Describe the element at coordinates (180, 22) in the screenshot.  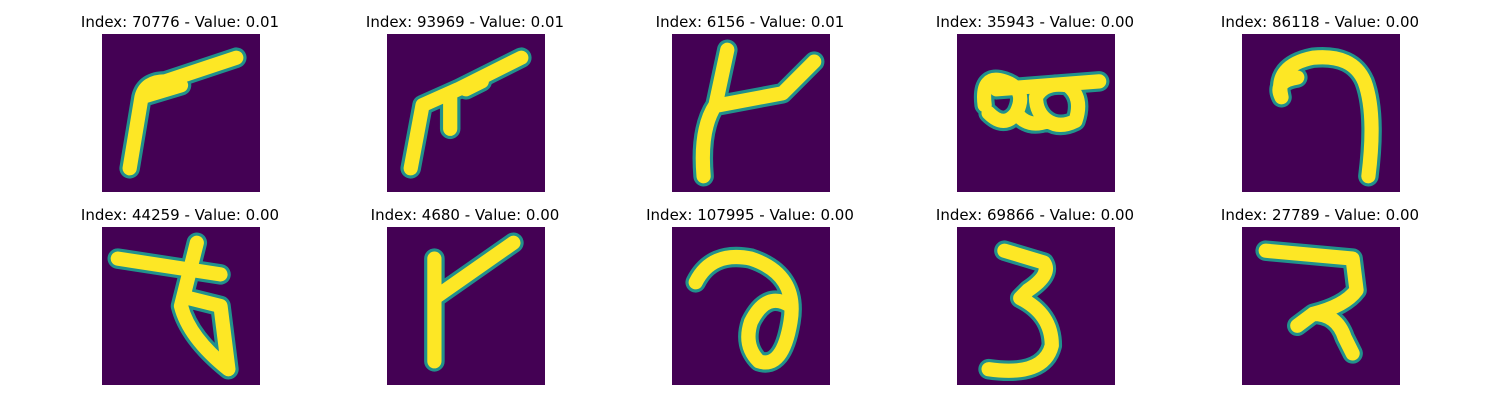
I see `panel-title: Index: 70776 - Value: 0.01` at that location.